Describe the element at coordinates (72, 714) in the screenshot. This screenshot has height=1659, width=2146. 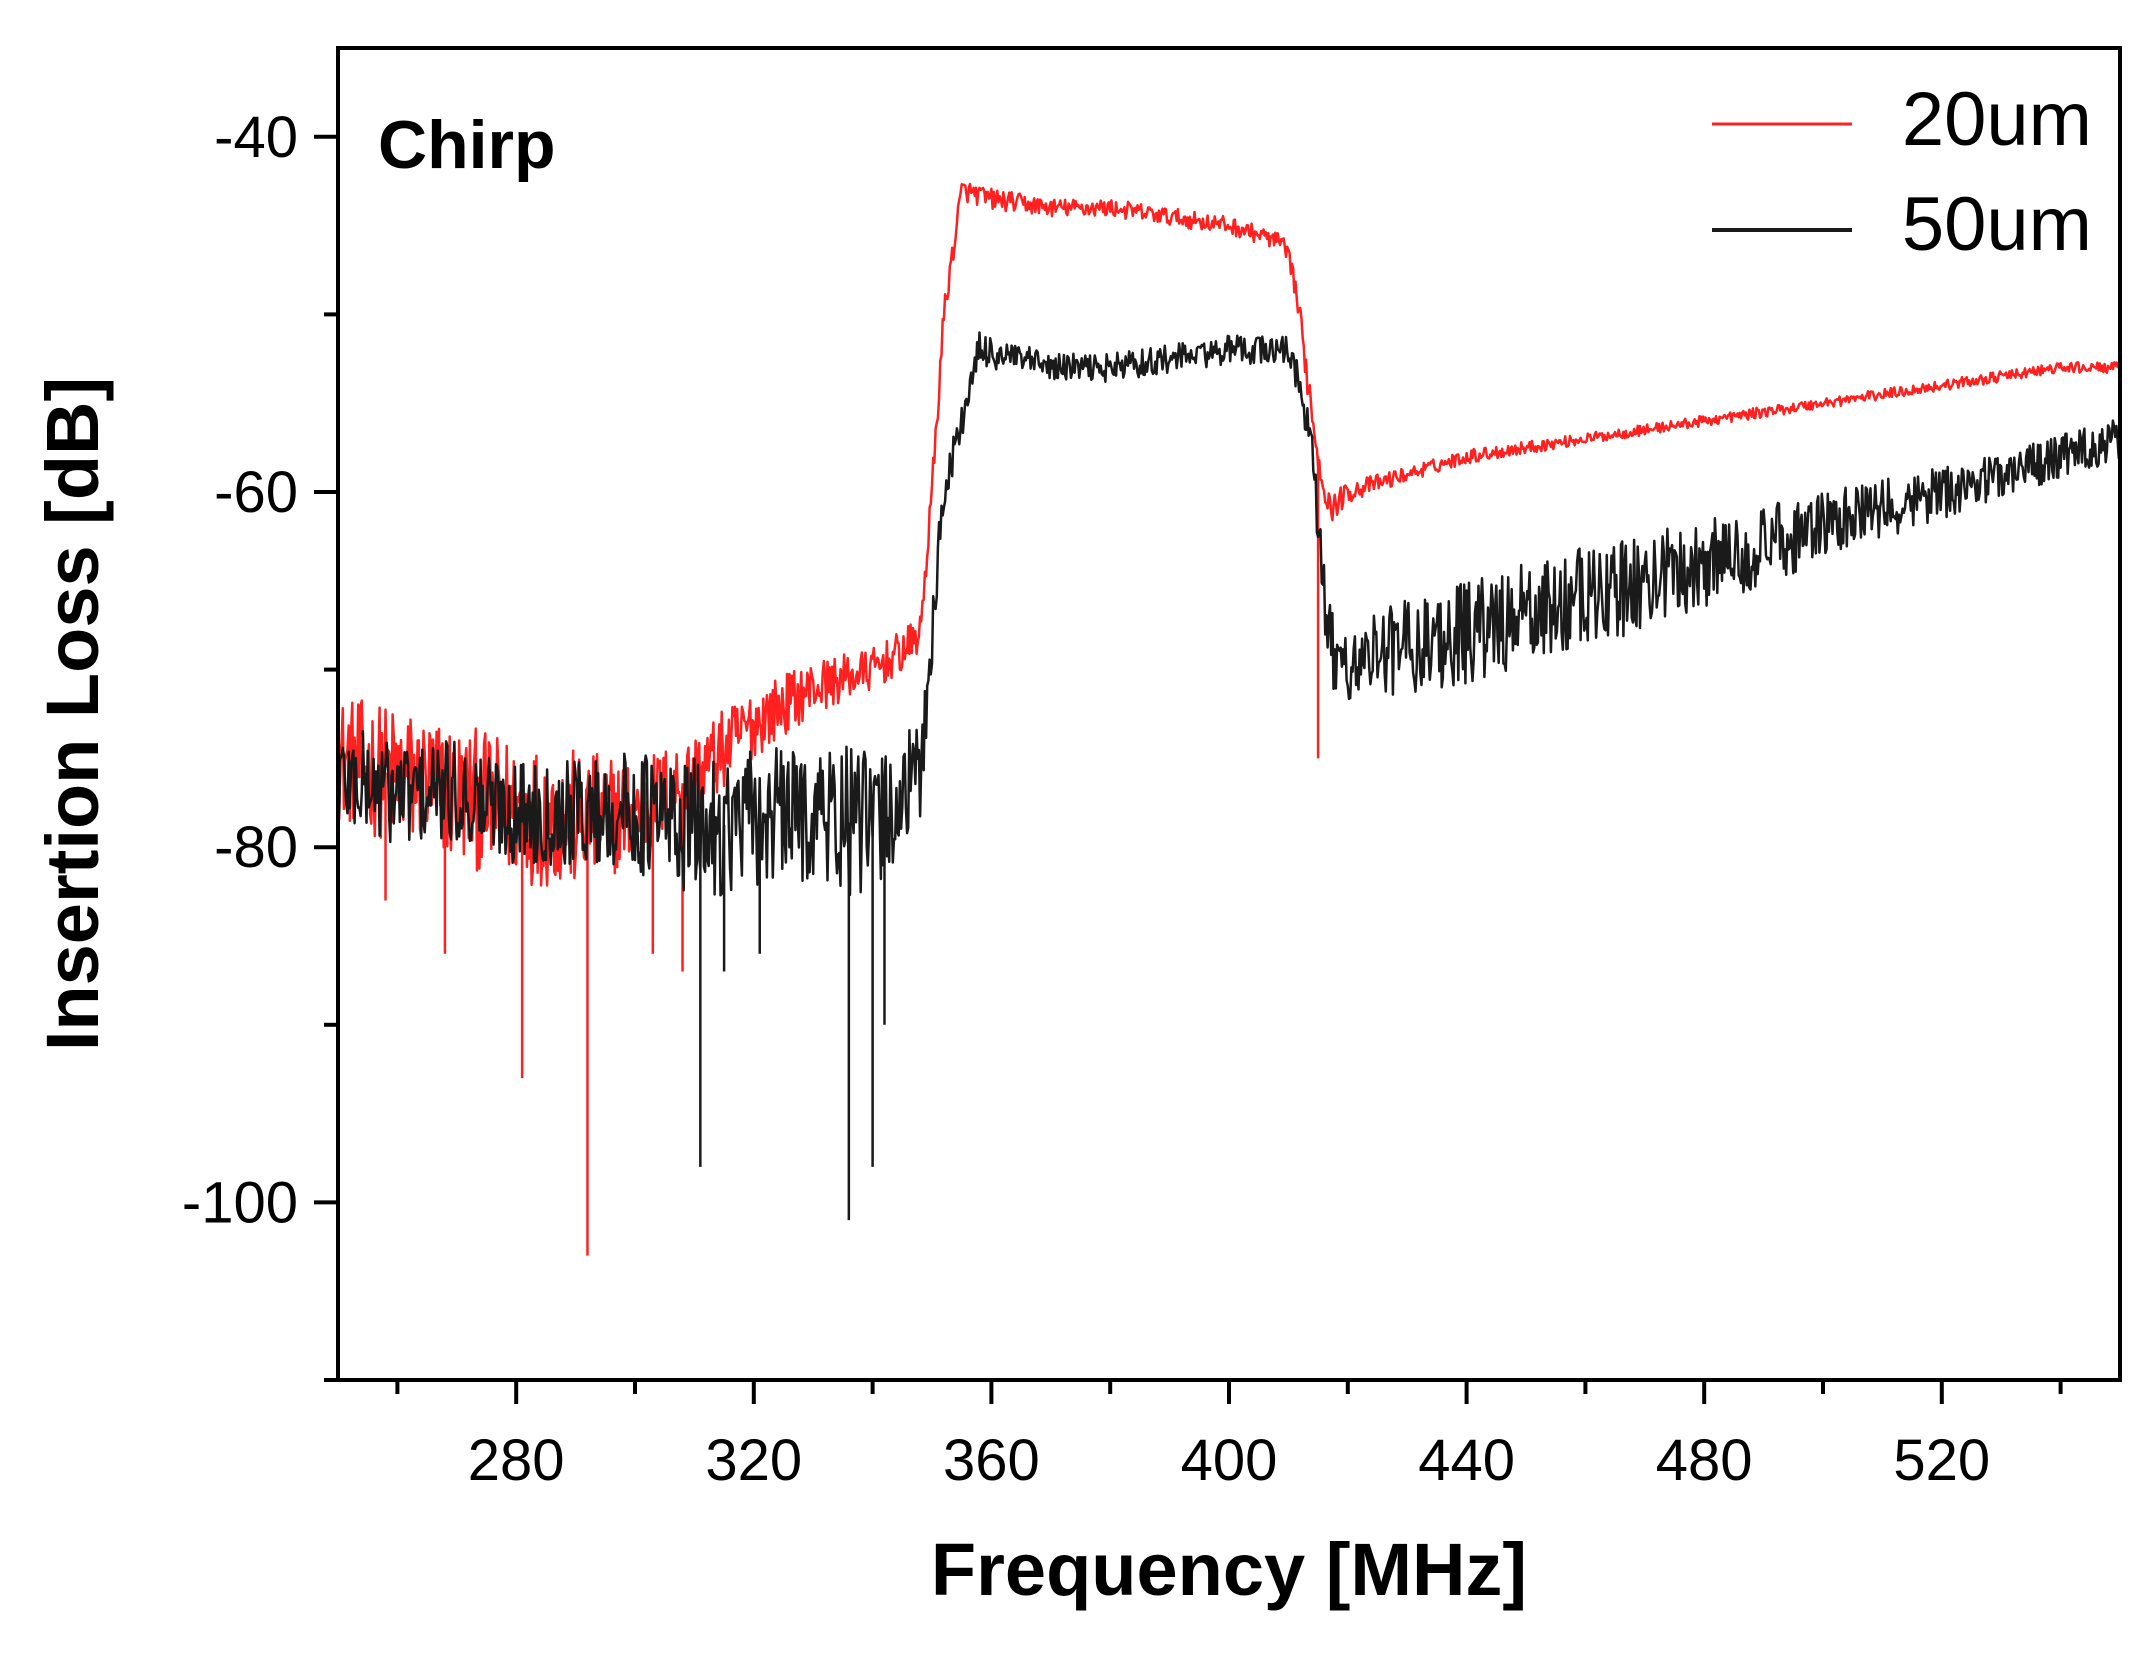
I see `y-axis-title: Insertion Loss [dB]` at that location.